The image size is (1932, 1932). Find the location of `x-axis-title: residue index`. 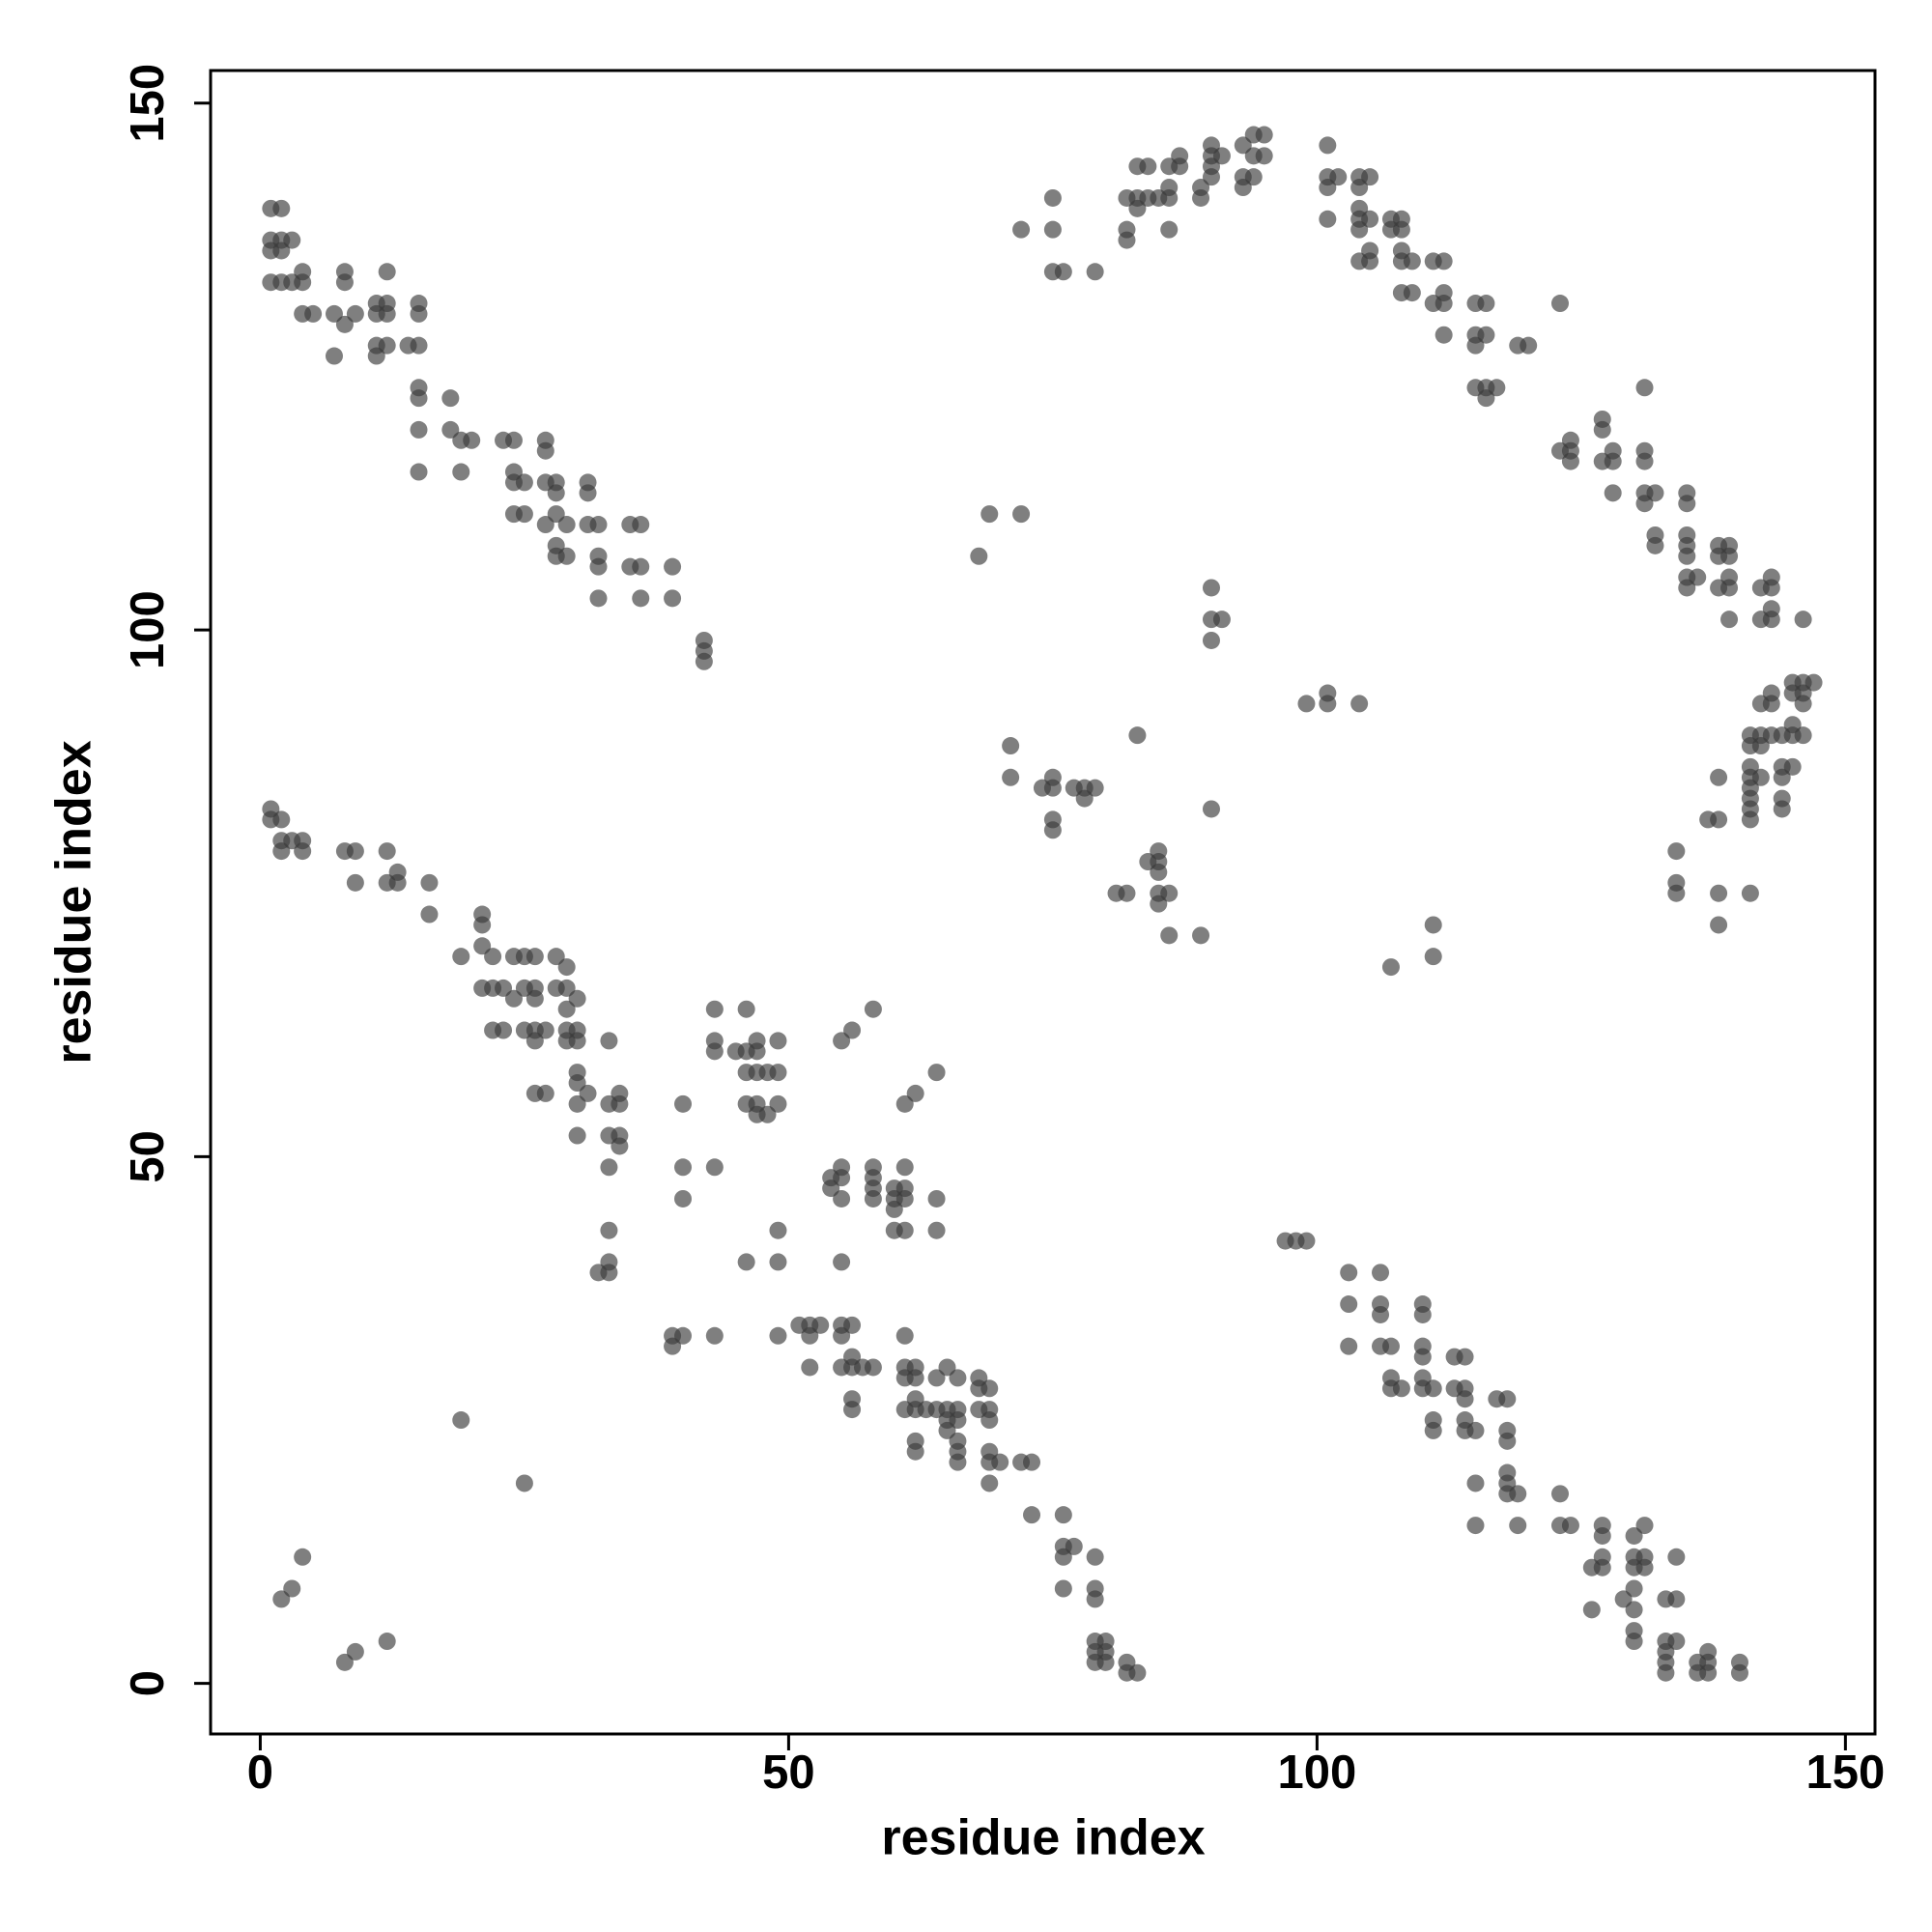

x-axis-title: residue index is located at coordinates (1043, 1838).